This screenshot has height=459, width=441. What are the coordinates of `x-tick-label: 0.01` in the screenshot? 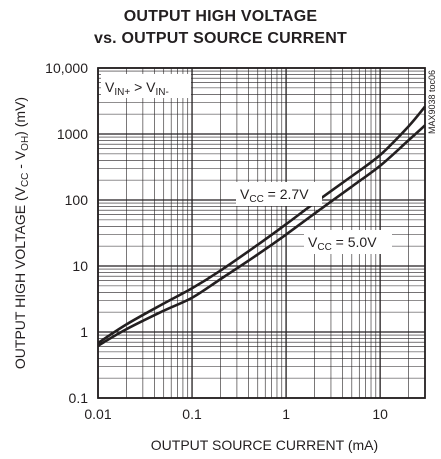 It's located at (97, 414).